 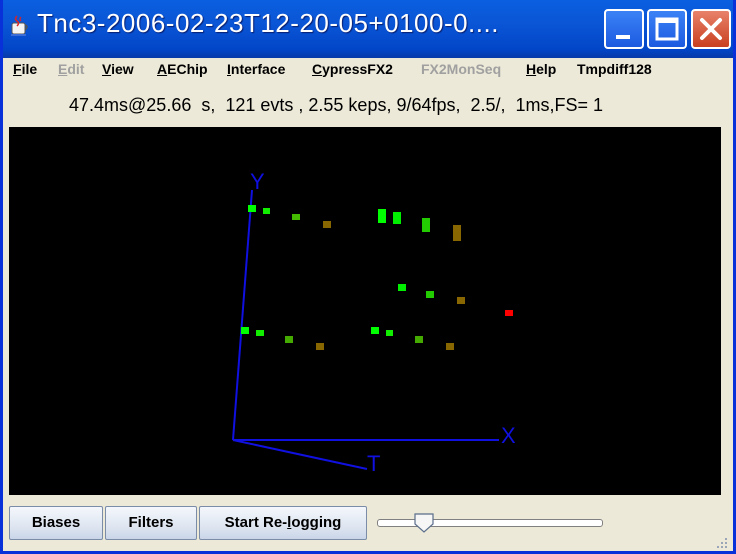 What do you see at coordinates (300, 454) in the screenshot?
I see `t-axis-line` at bounding box center [300, 454].